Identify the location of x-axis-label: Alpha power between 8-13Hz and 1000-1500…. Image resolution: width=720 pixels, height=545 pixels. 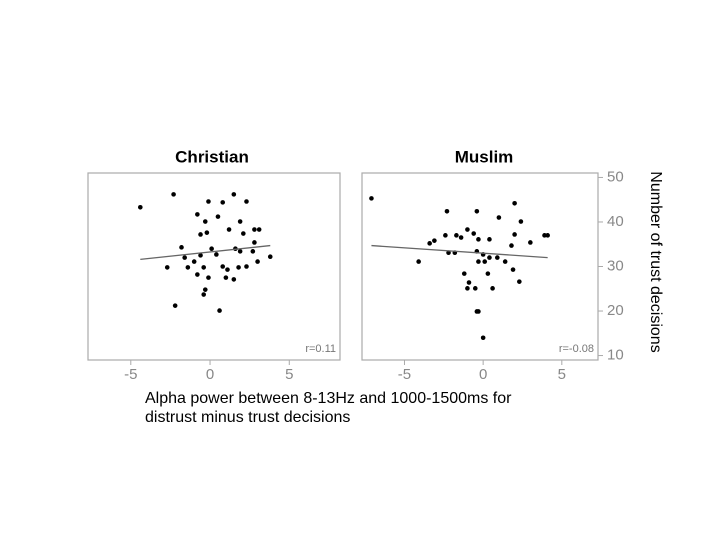
(328, 398).